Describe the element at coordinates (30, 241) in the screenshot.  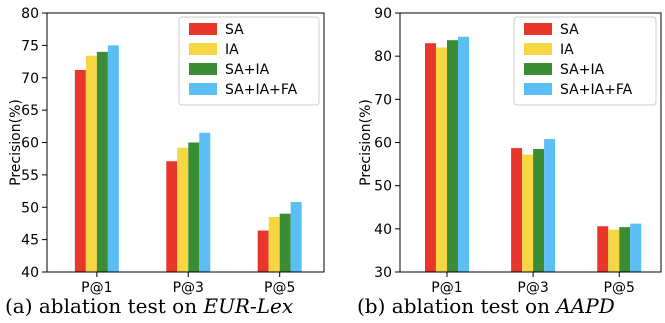
I see `y-tick-label: 45` at that location.